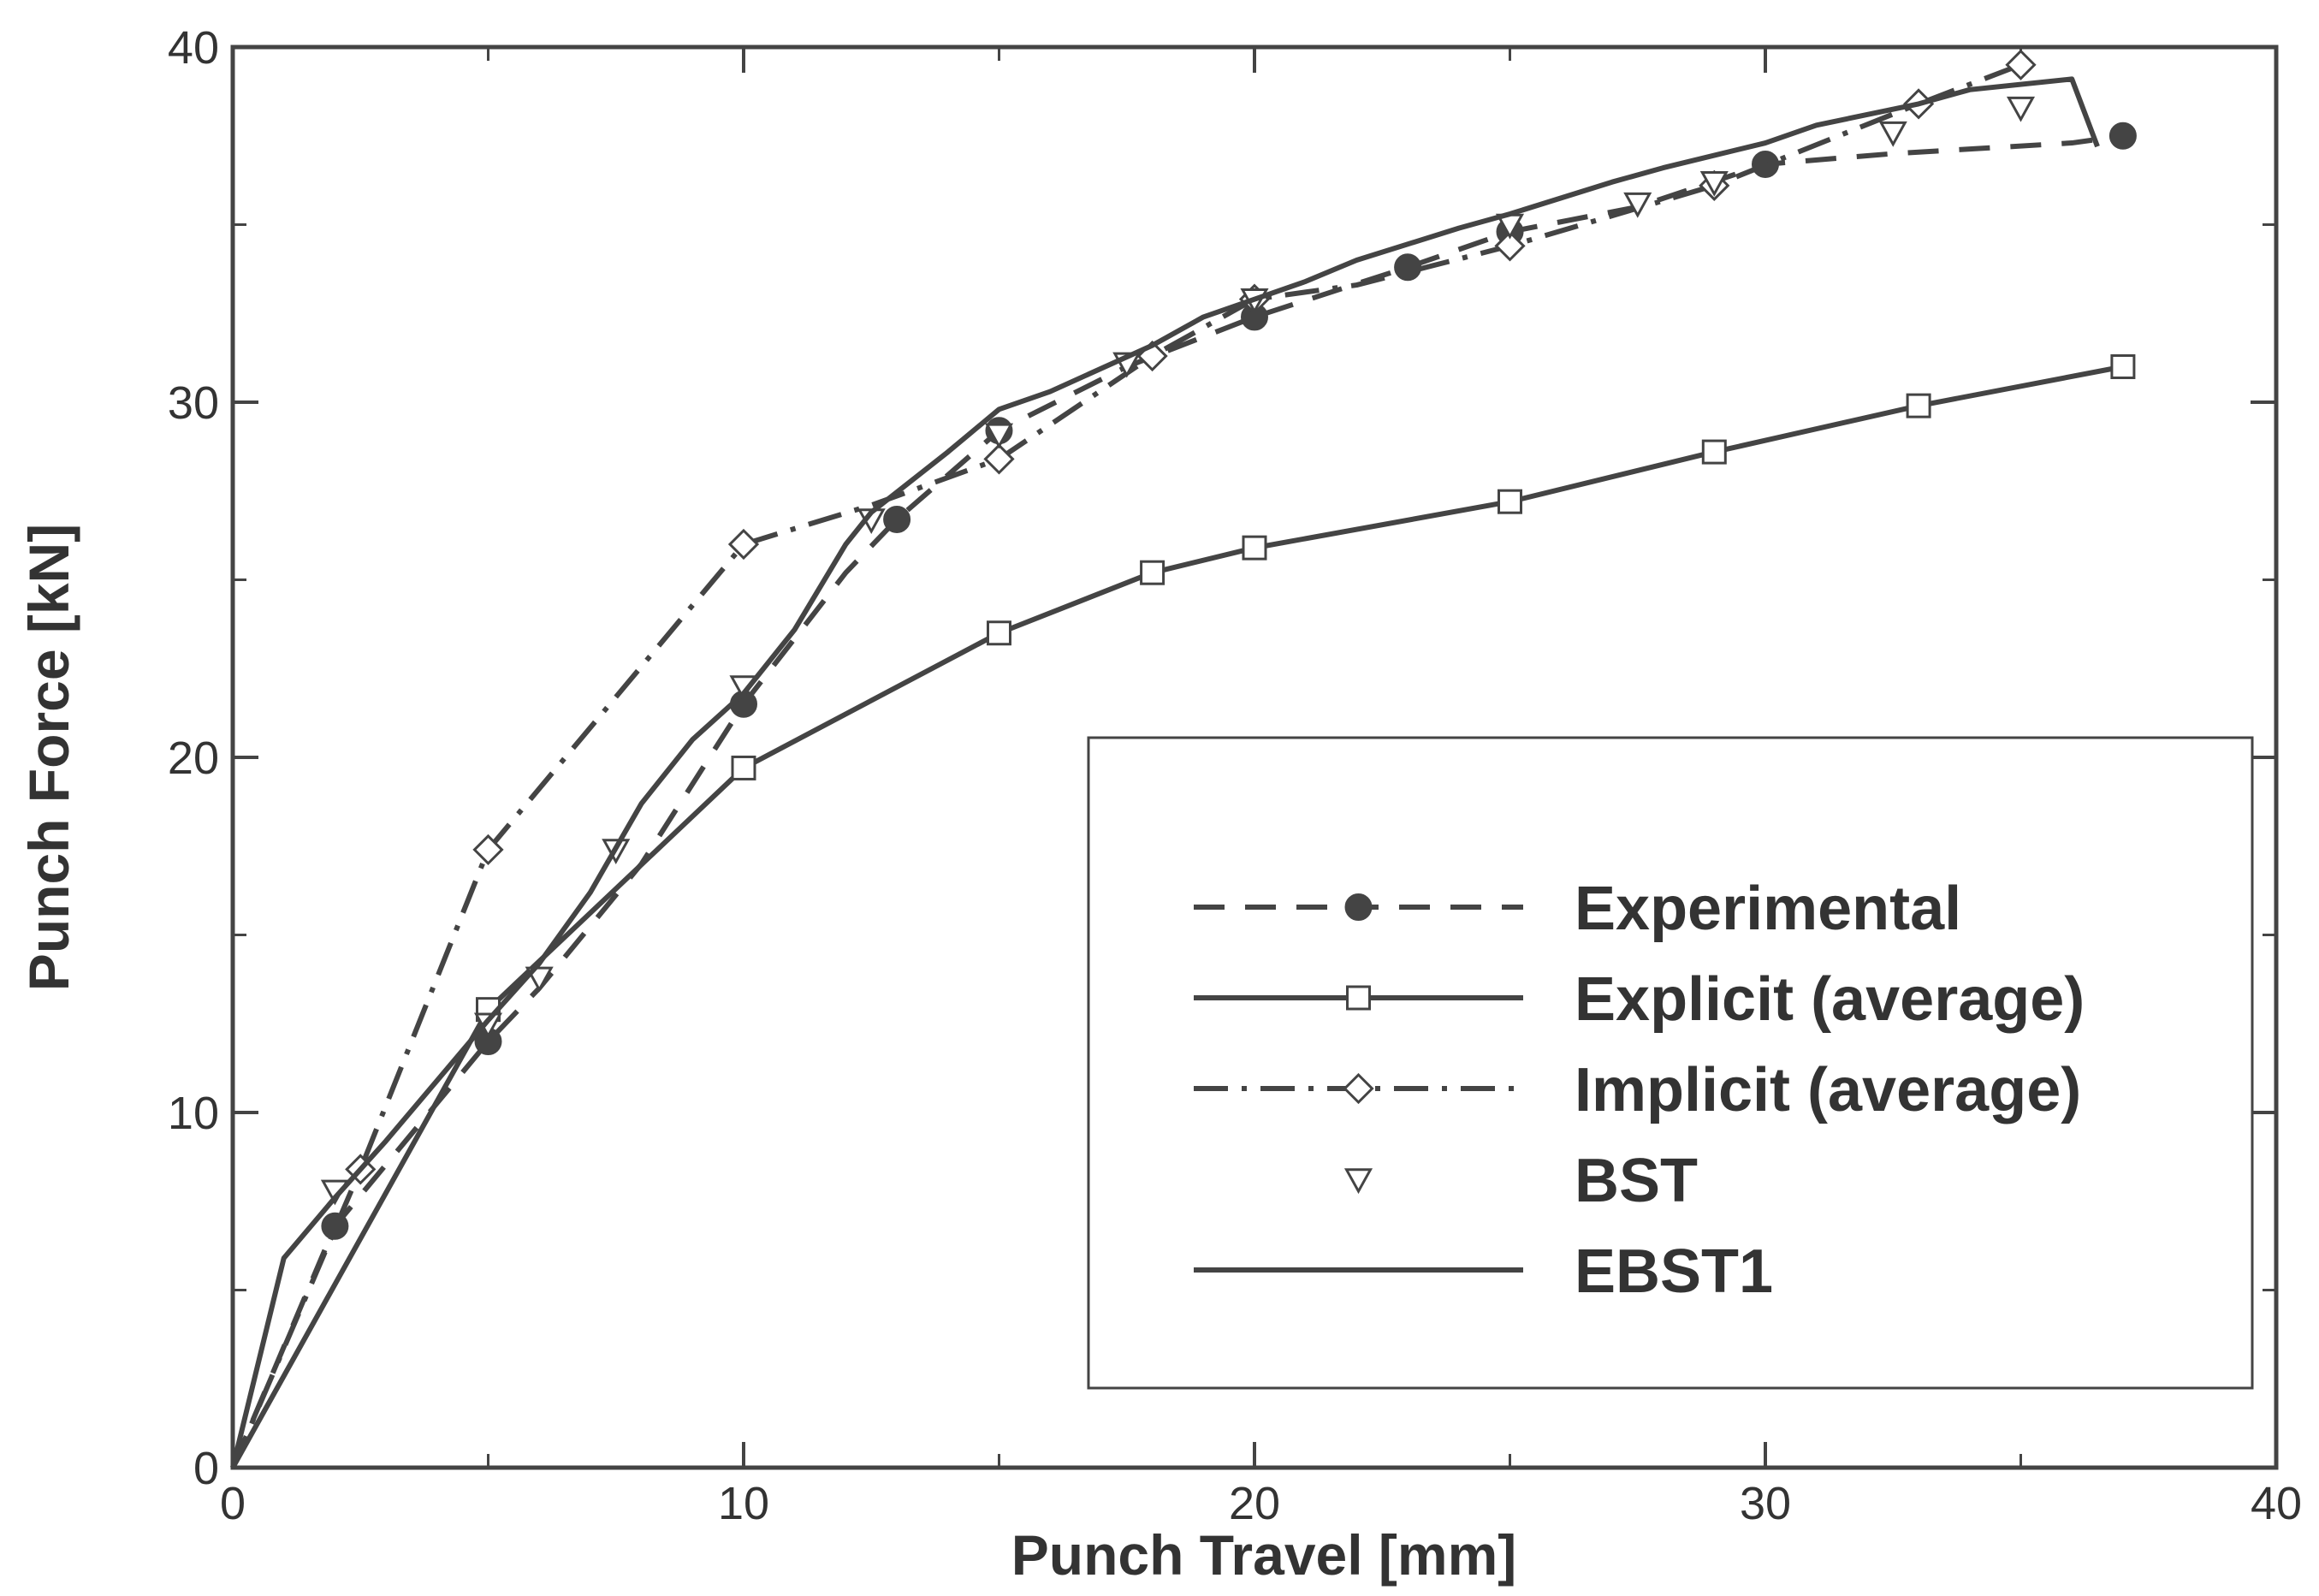  I want to click on legend-item-ebst1: EBST1, so click(1483, 1271).